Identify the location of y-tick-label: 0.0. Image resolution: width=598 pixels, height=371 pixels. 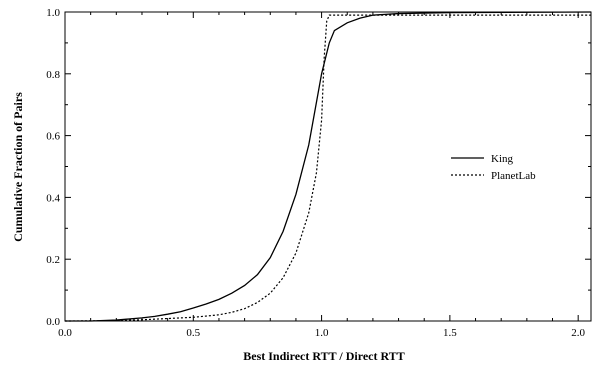
(53, 322).